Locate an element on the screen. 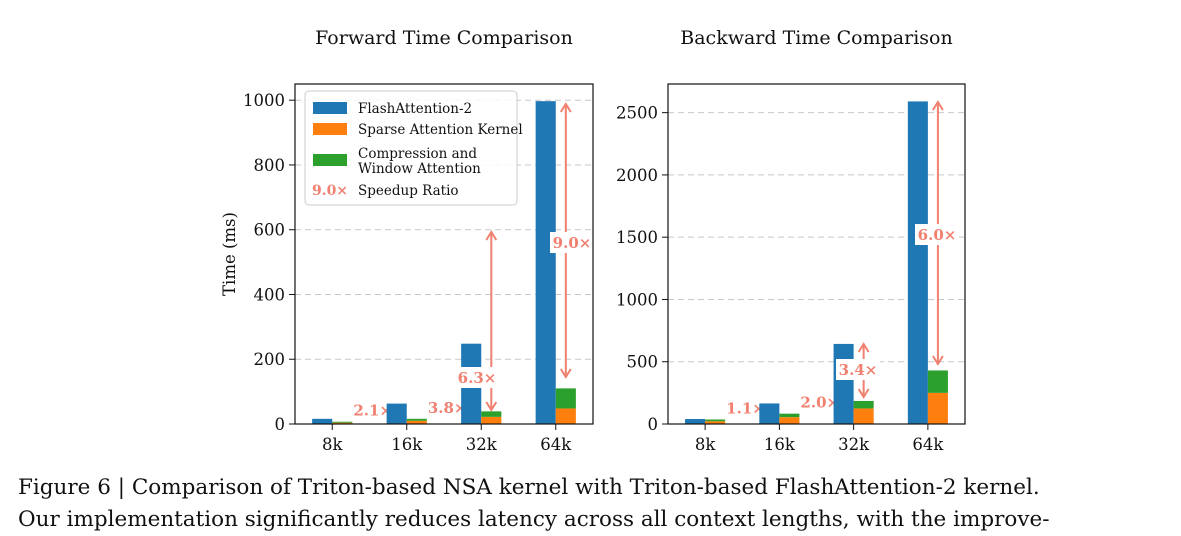 The width and height of the screenshot is (1181, 536). y-tick-label: 600 is located at coordinates (270, 230).